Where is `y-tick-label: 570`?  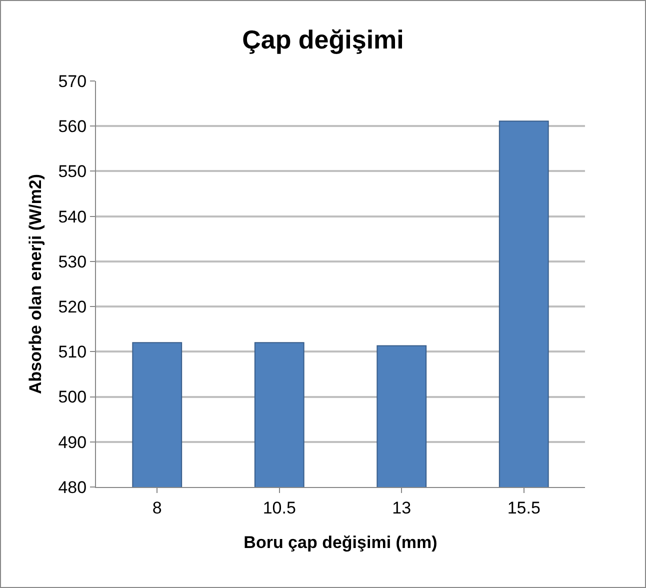
y-tick-label: 570 is located at coordinates (72, 81).